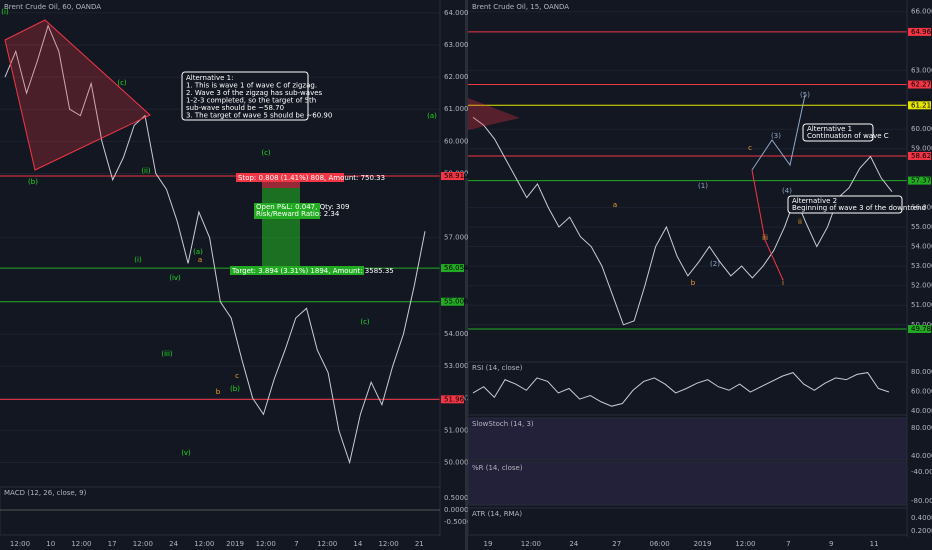 The width and height of the screenshot is (932, 550). Describe the element at coordinates (829, 129) in the screenshot. I see `label: Alternative 1` at that location.